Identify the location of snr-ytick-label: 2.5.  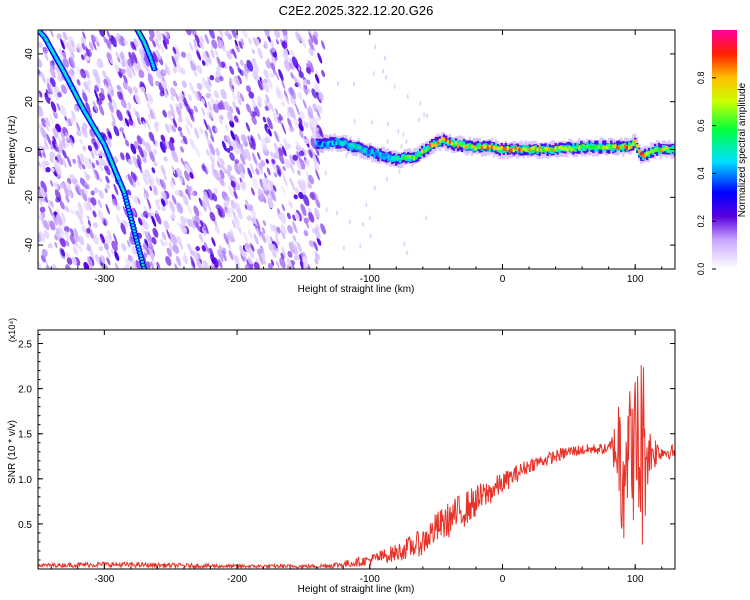
(25, 345).